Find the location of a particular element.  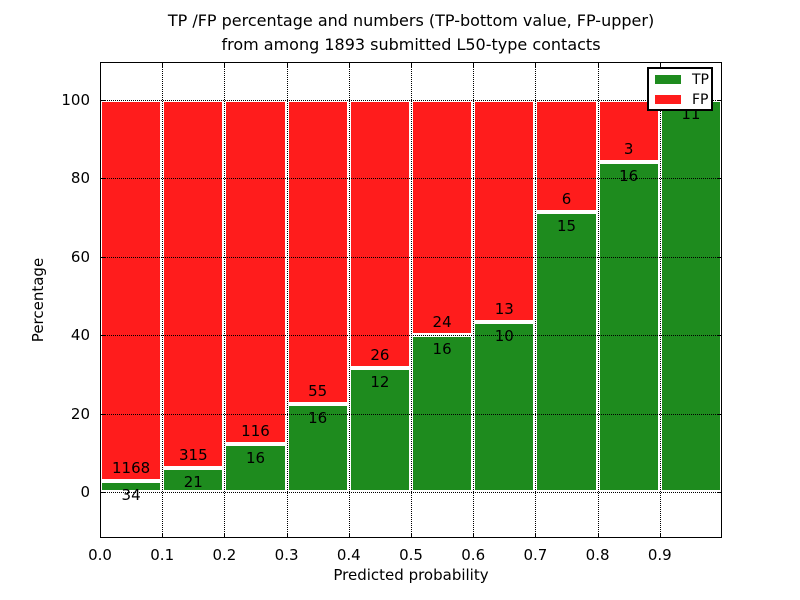

y-tick-label: 0 is located at coordinates (85, 492).